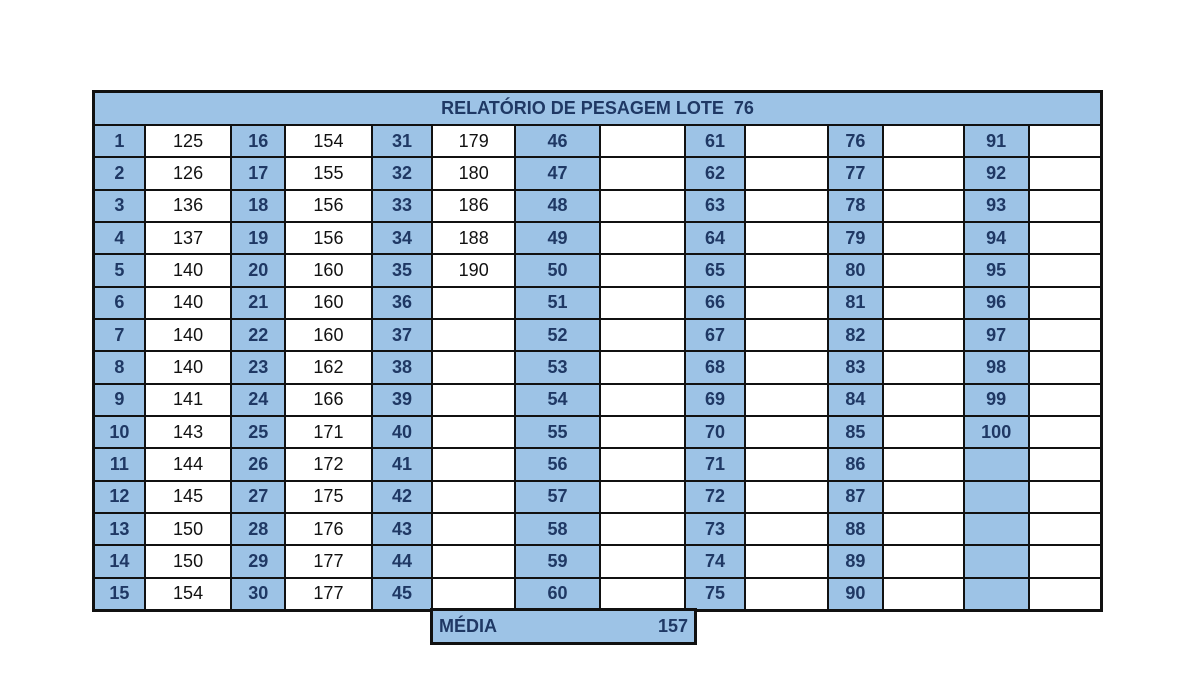 The image size is (1200, 700). Describe the element at coordinates (328, 432) in the screenshot. I see `weight-cell: 171` at that location.